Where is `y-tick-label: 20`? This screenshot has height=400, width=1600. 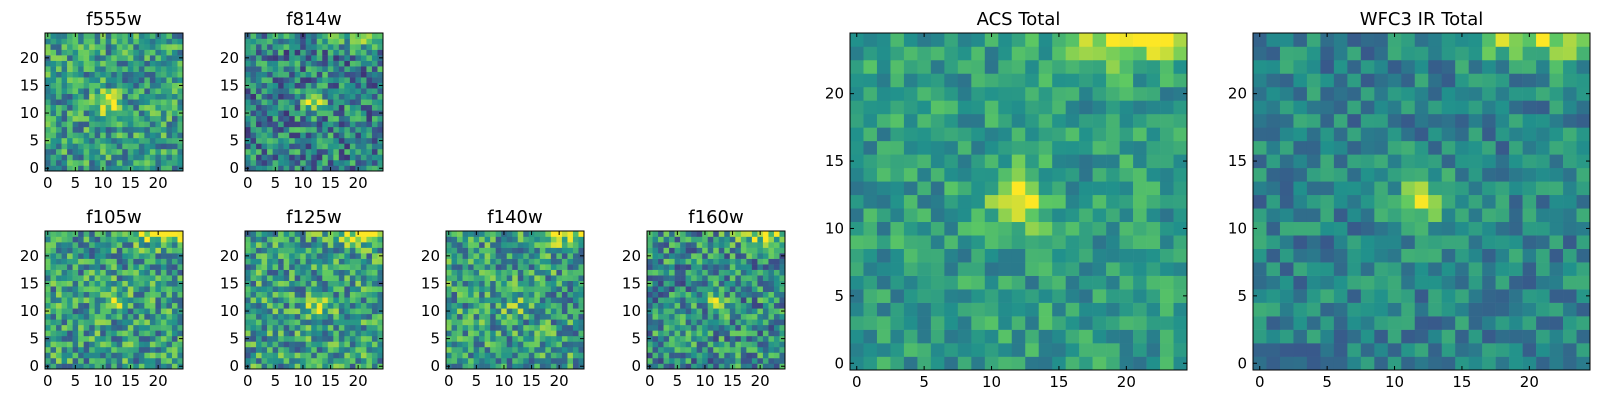 y-tick-label: 20 is located at coordinates (430, 256).